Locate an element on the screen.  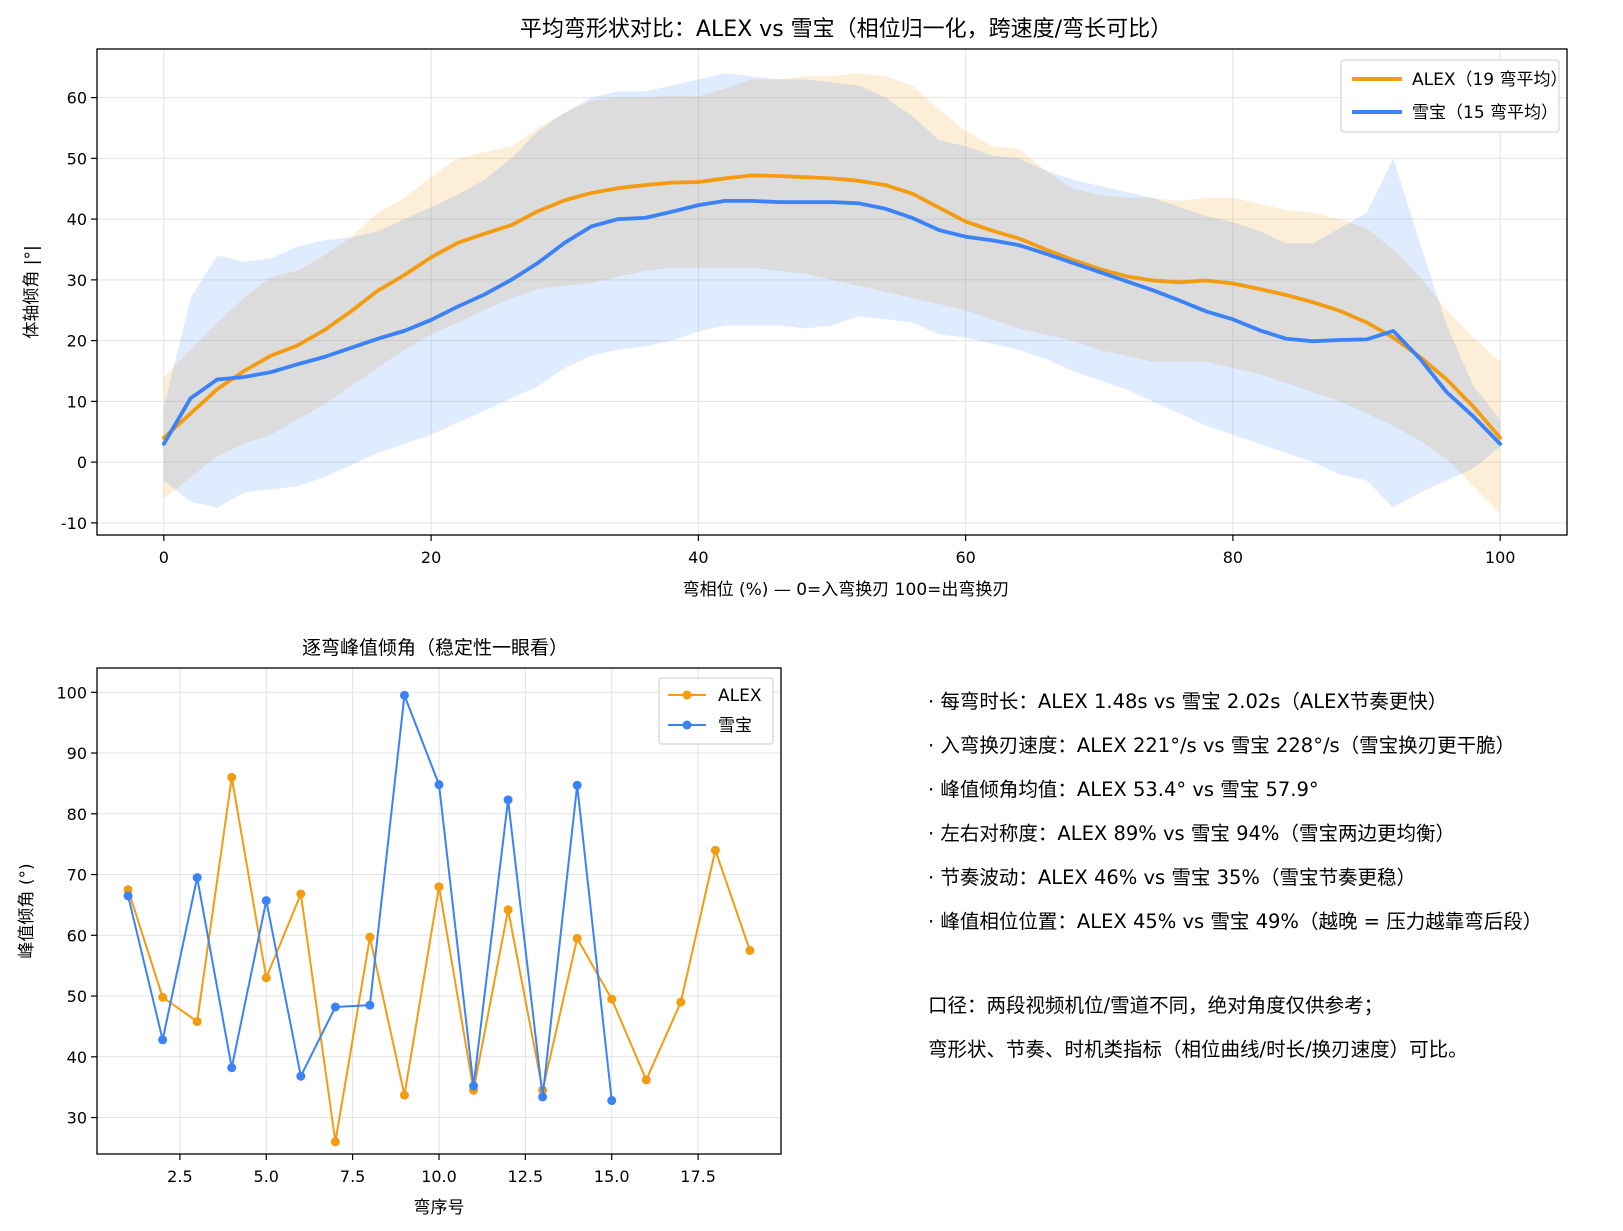
bottom-x-axis-title: 弯序号 is located at coordinates (439, 1208).